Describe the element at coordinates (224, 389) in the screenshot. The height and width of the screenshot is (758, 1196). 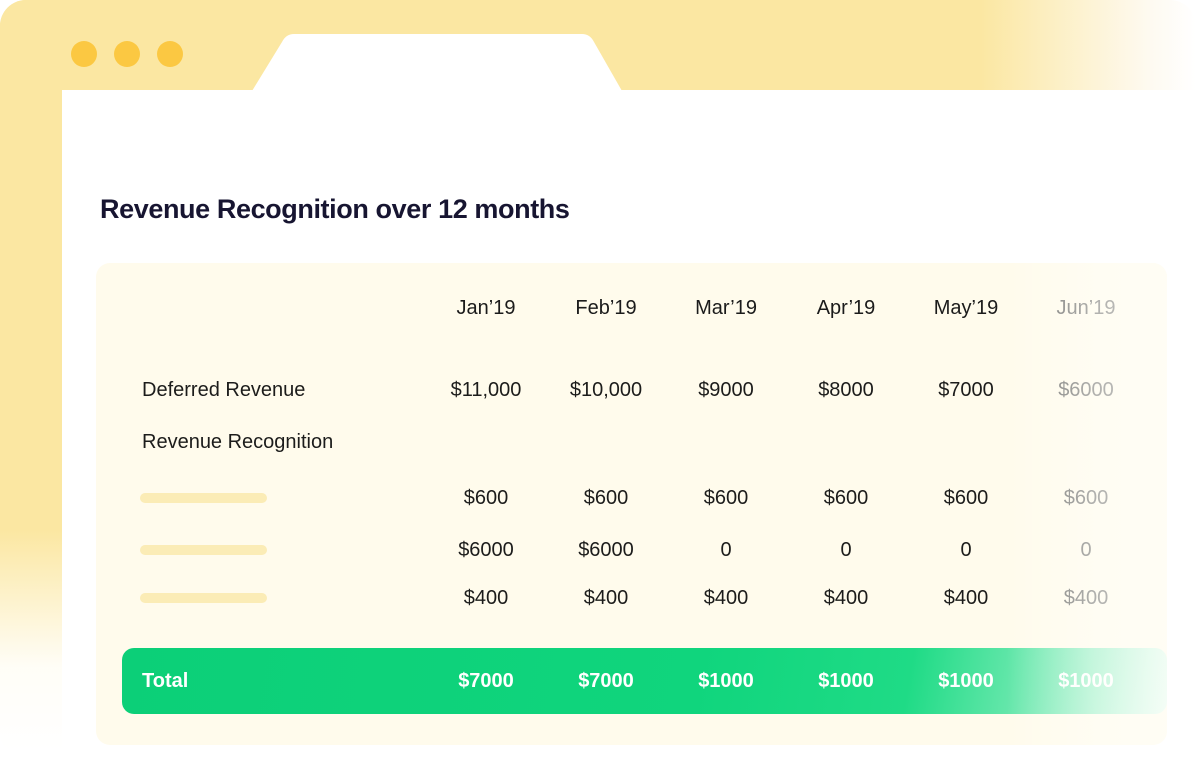
I see `row-label: Deferred Revenue` at that location.